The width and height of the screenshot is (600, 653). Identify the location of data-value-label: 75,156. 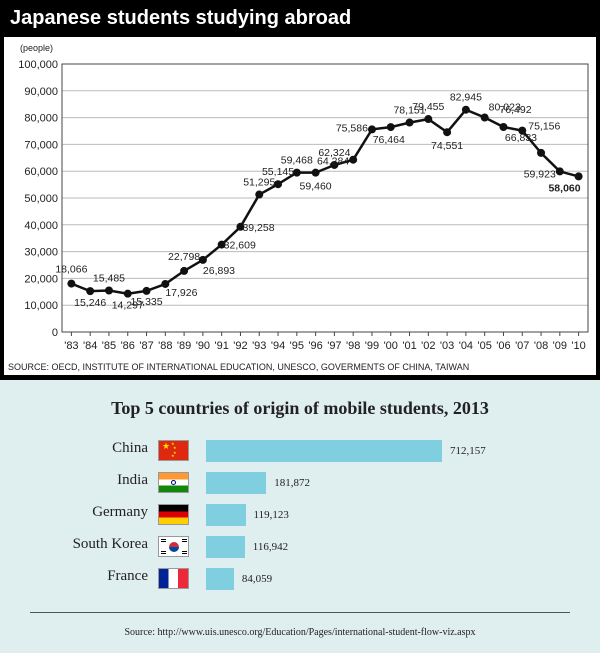
(544, 127).